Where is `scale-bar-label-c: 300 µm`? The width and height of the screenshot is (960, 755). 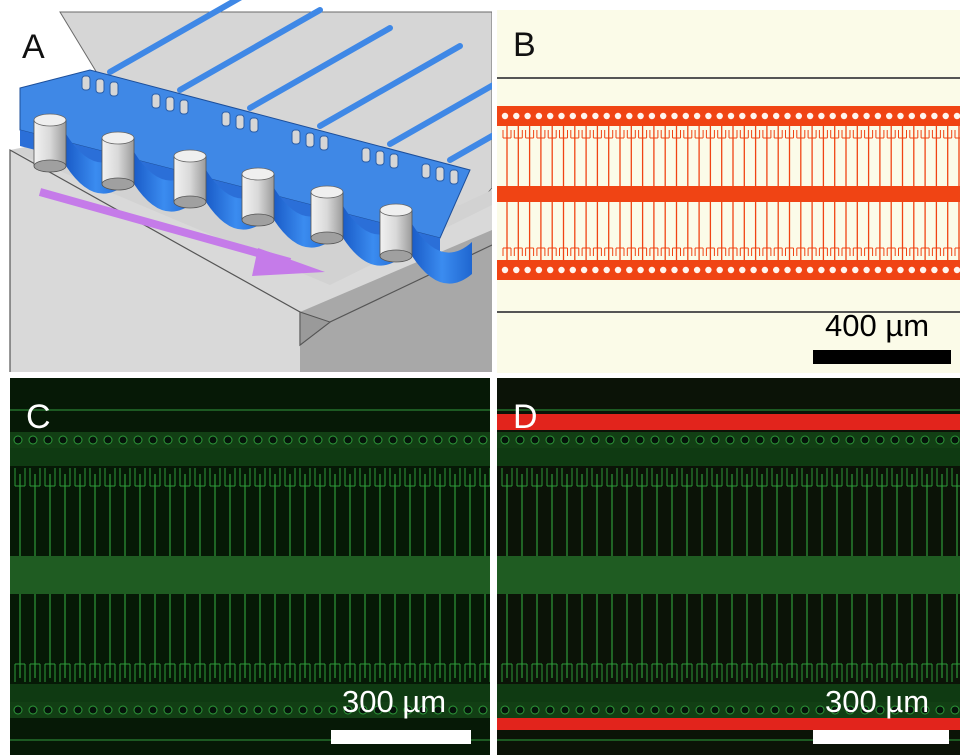
scale-bar-label-c: 300 µm is located at coordinates (394, 701).